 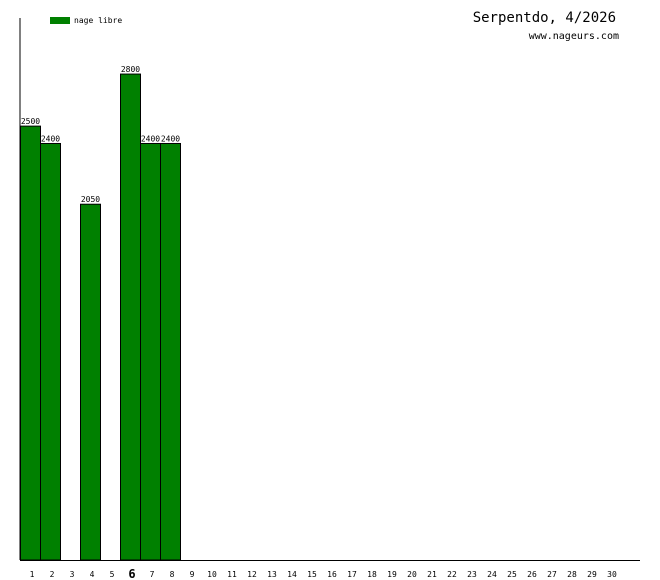 What do you see at coordinates (372, 574) in the screenshot?
I see `x-tick-label-18: 18` at bounding box center [372, 574].